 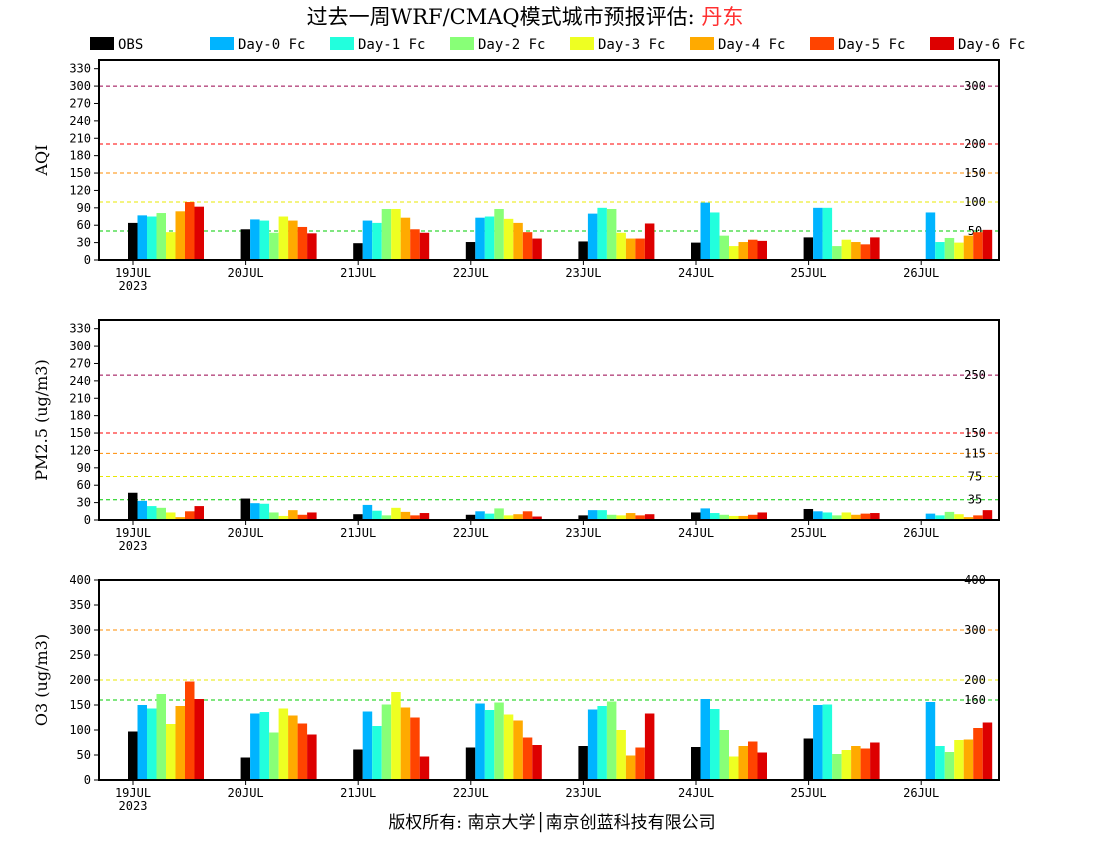 What do you see at coordinates (80, 450) in the screenshot?
I see `y-tick-label: 120` at bounding box center [80, 450].